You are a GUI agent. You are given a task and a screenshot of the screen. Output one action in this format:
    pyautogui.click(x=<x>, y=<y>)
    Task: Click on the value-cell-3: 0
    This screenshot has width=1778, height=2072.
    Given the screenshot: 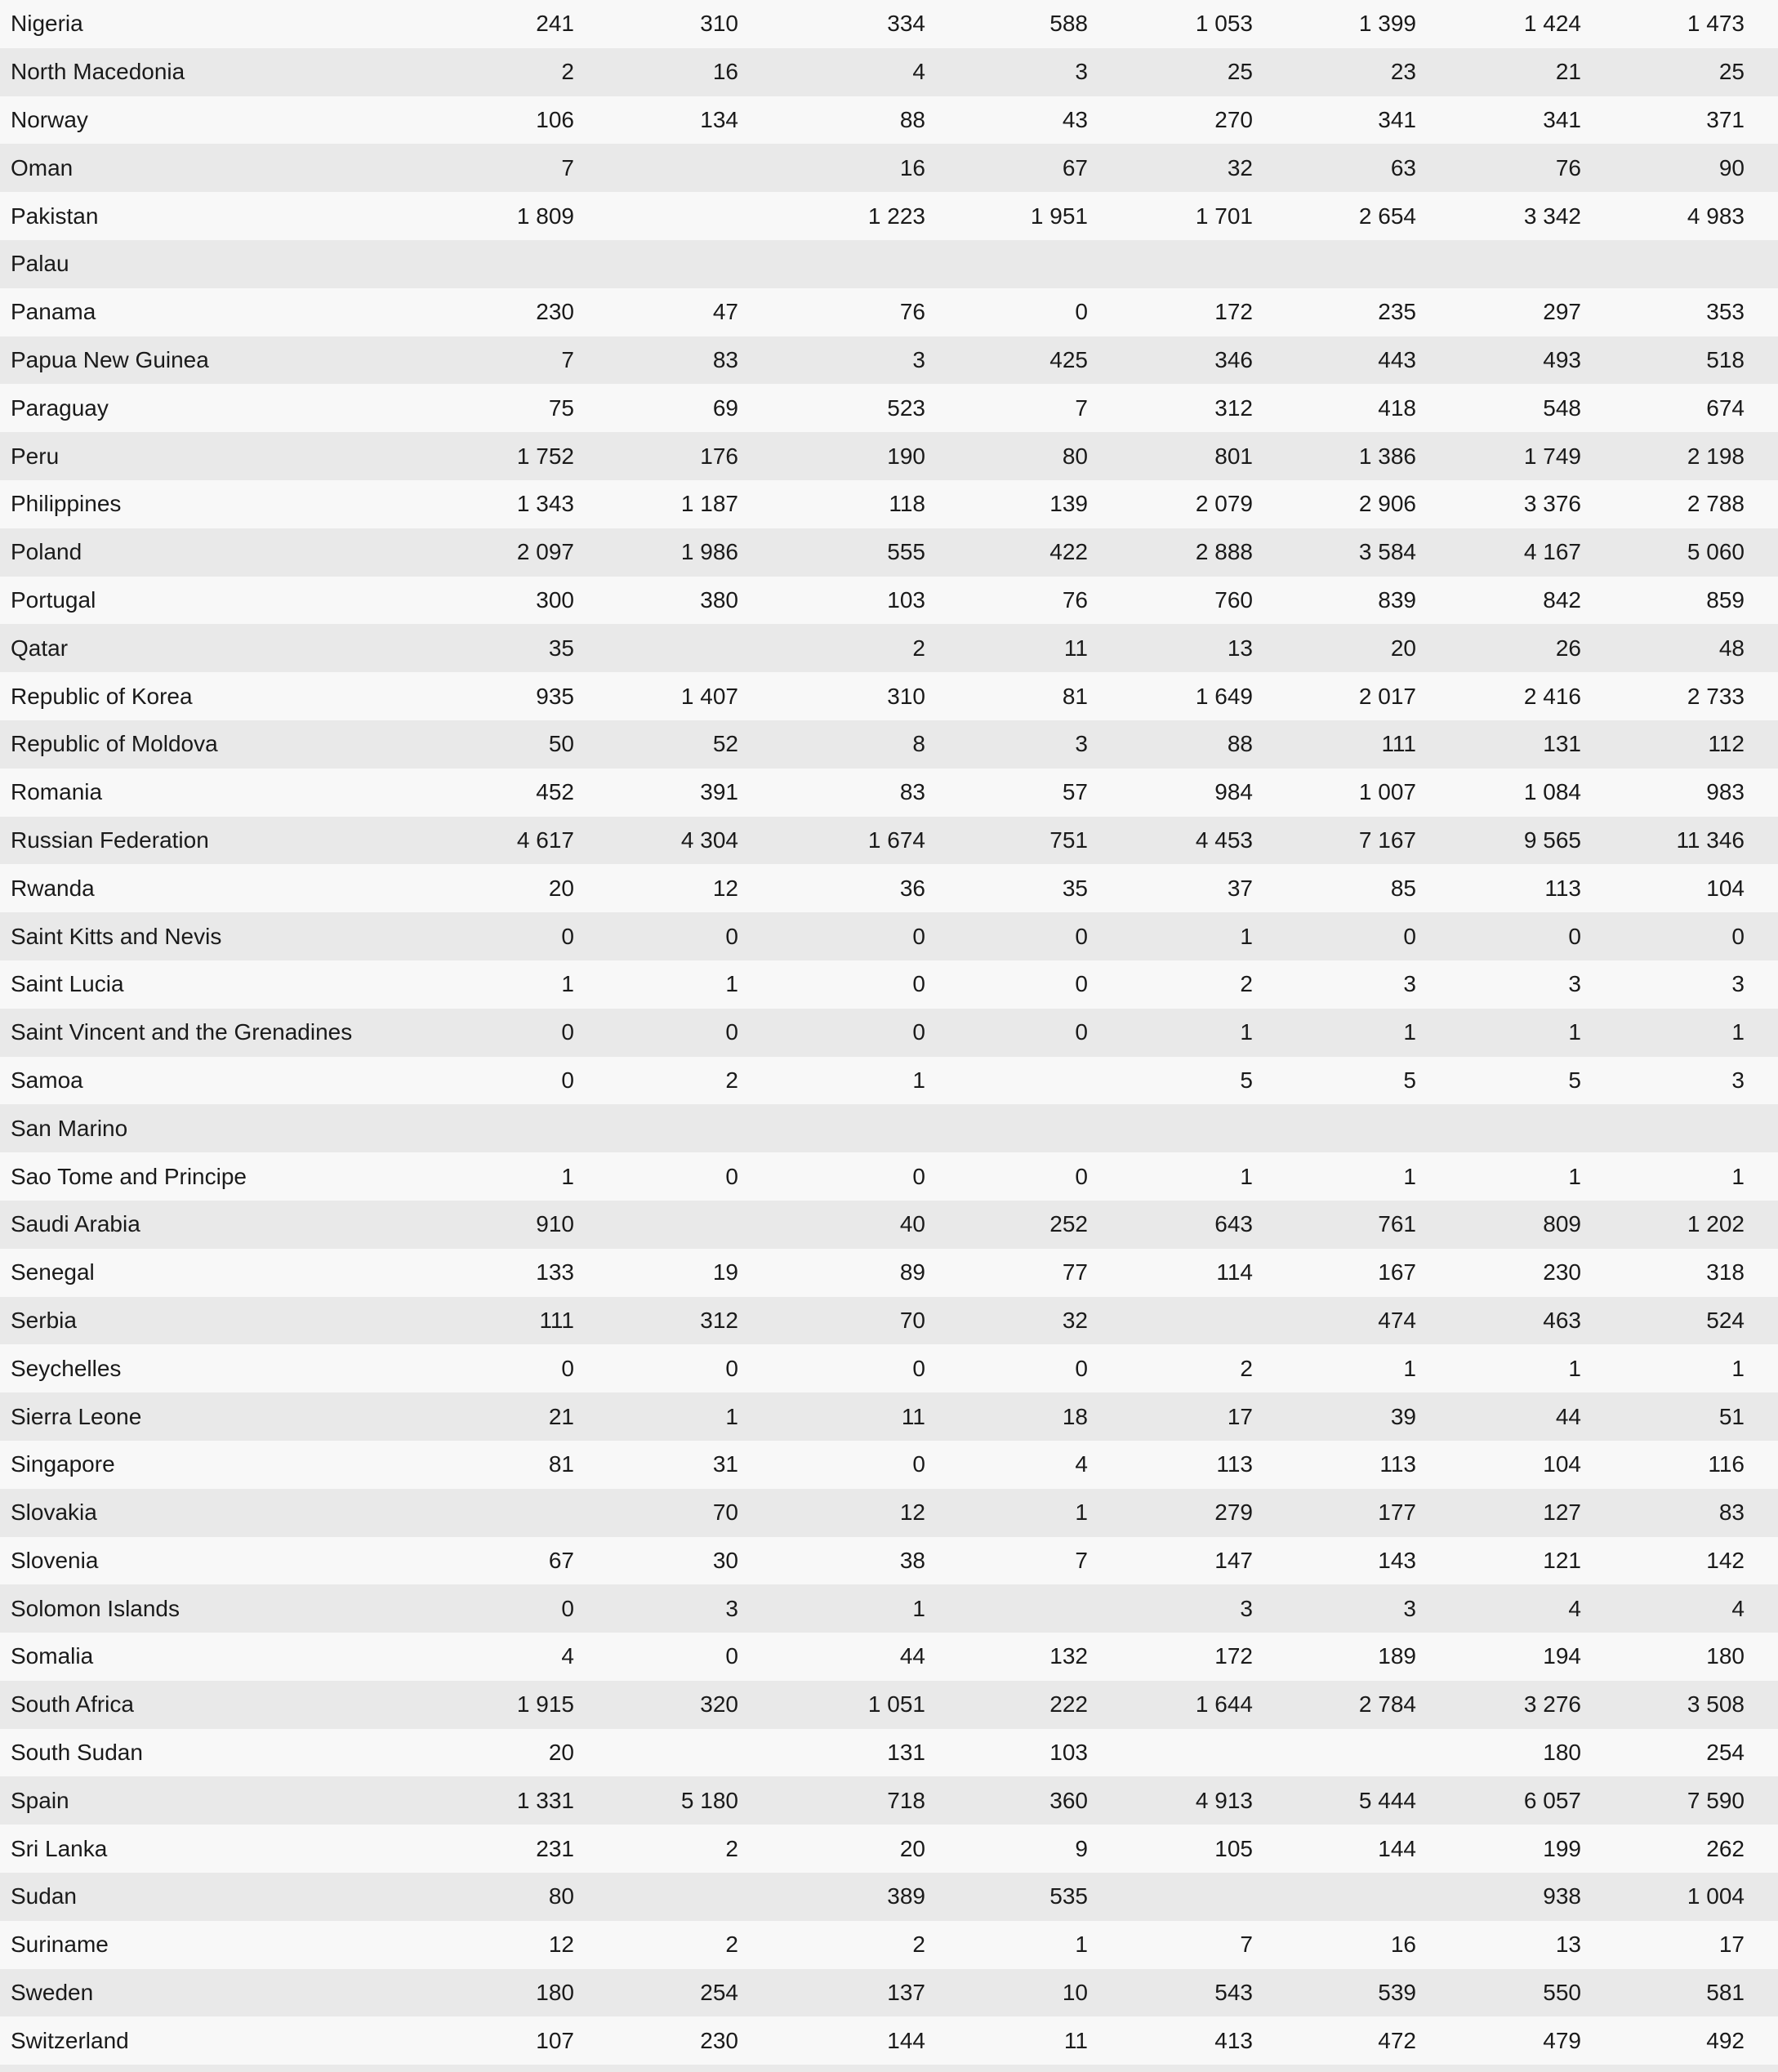 What is the action you would take?
    pyautogui.click(x=919, y=1032)
    